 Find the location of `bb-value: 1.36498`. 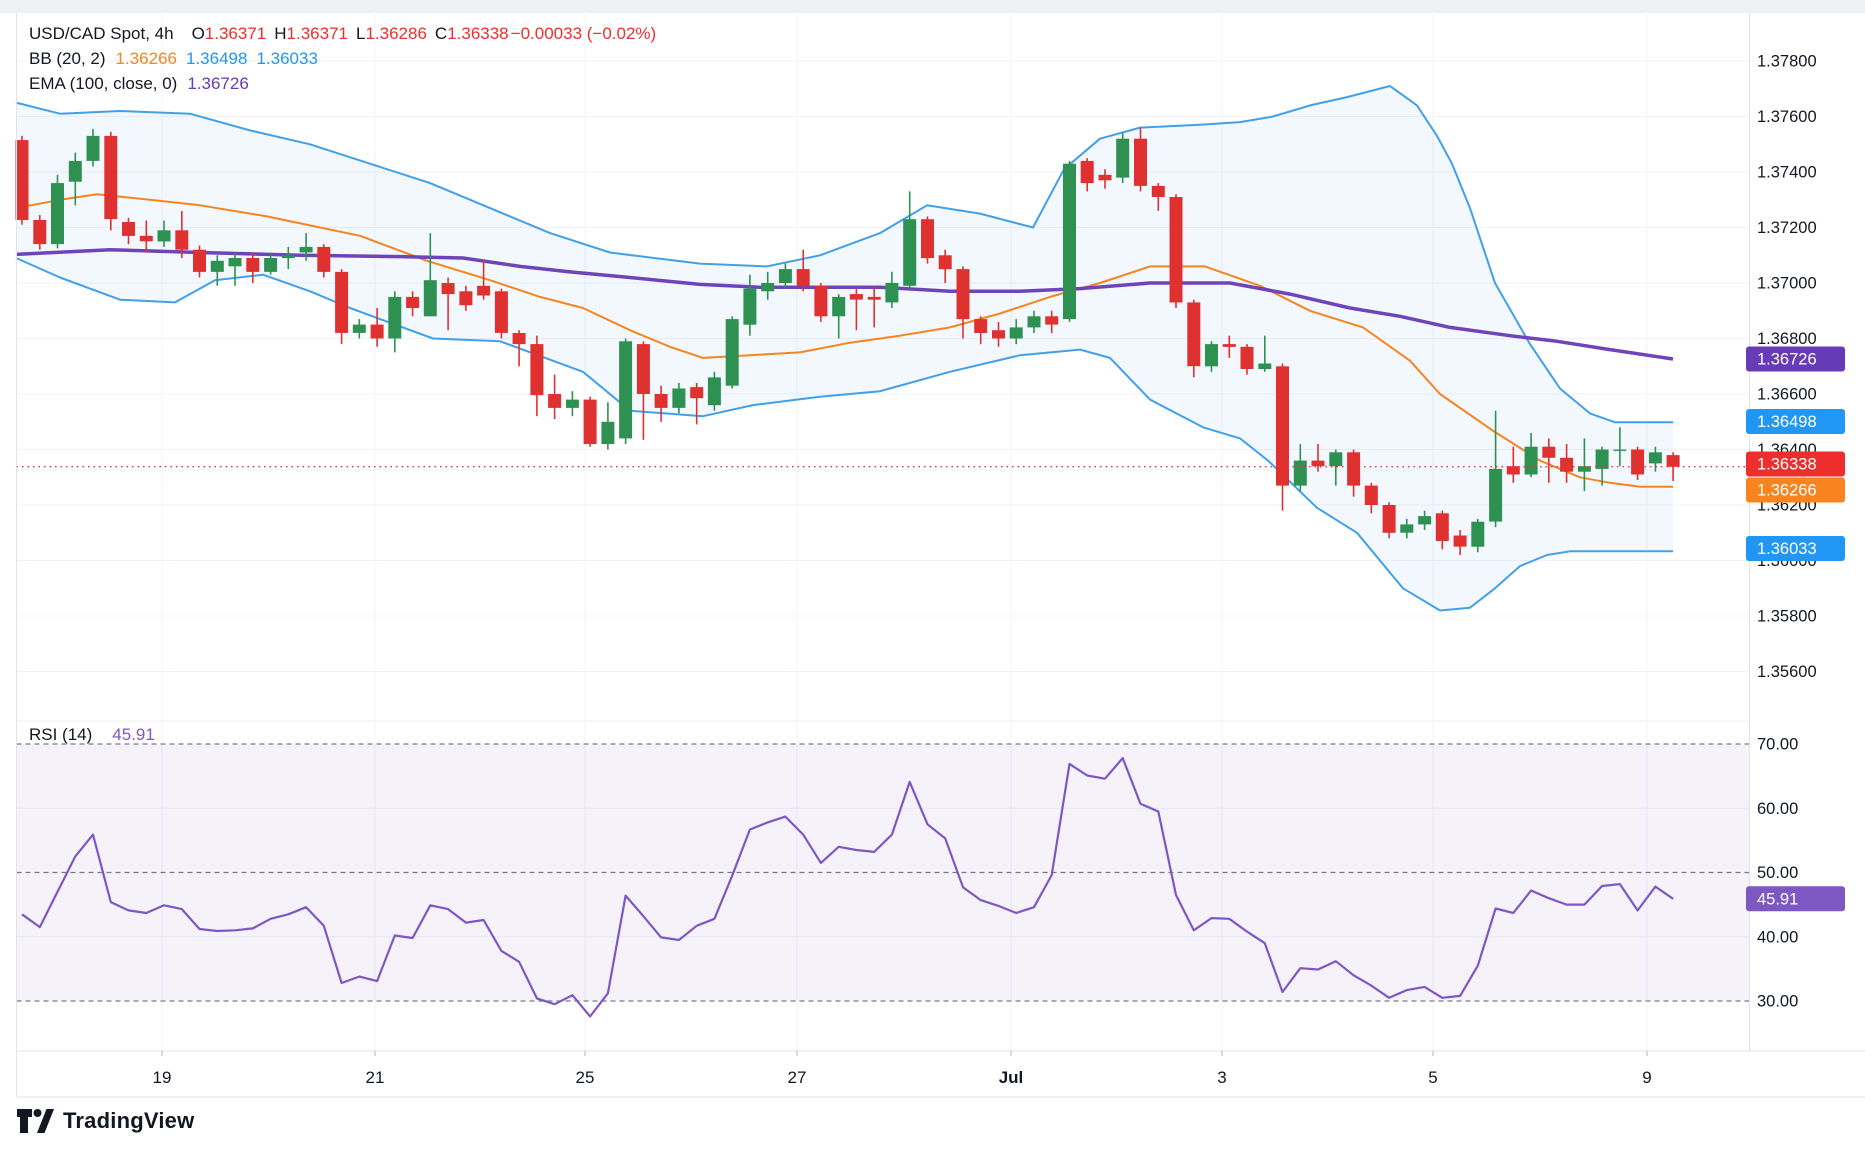

bb-value: 1.36498 is located at coordinates (217, 58).